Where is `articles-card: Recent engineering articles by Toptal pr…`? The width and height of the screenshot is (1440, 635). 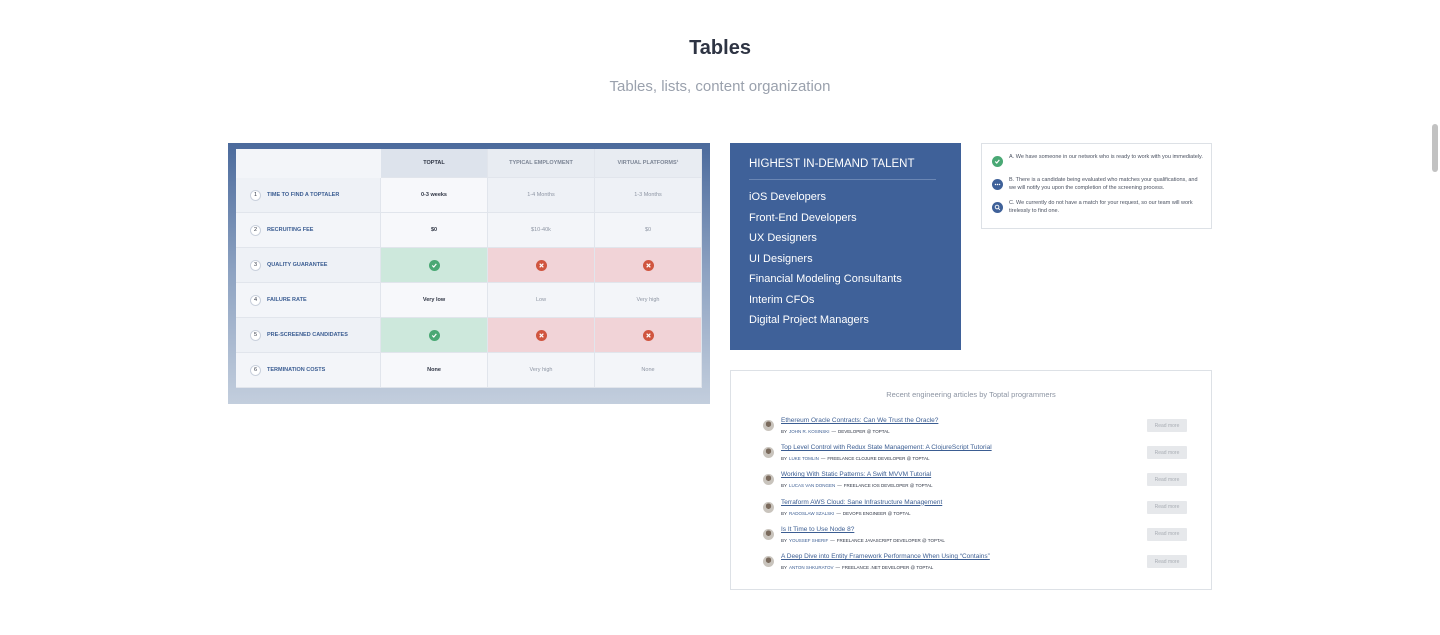 articles-card: Recent engineering articles by Toptal pr… is located at coordinates (971, 480).